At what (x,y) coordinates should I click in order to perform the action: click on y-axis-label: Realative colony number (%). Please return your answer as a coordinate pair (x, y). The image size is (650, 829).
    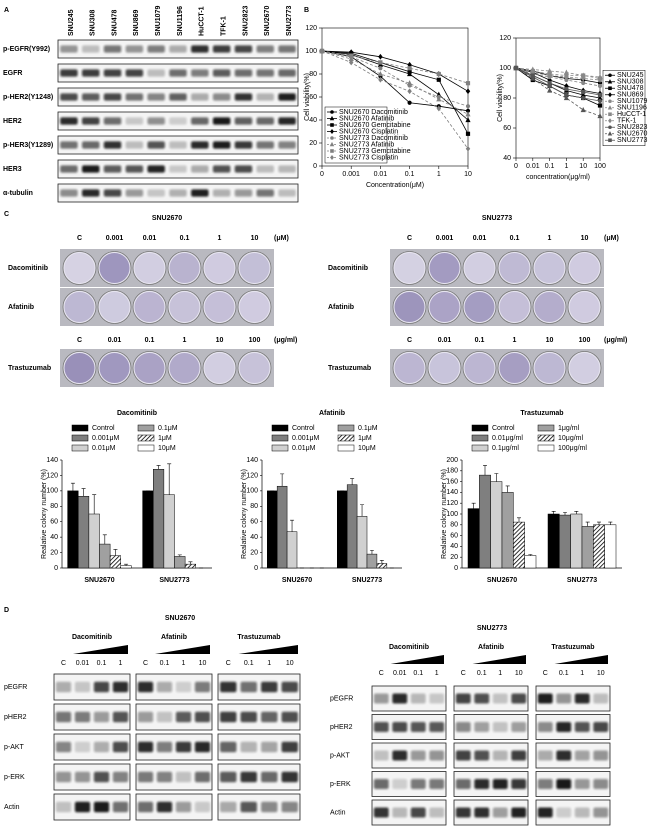
    Looking at the image, I should click on (244, 514).